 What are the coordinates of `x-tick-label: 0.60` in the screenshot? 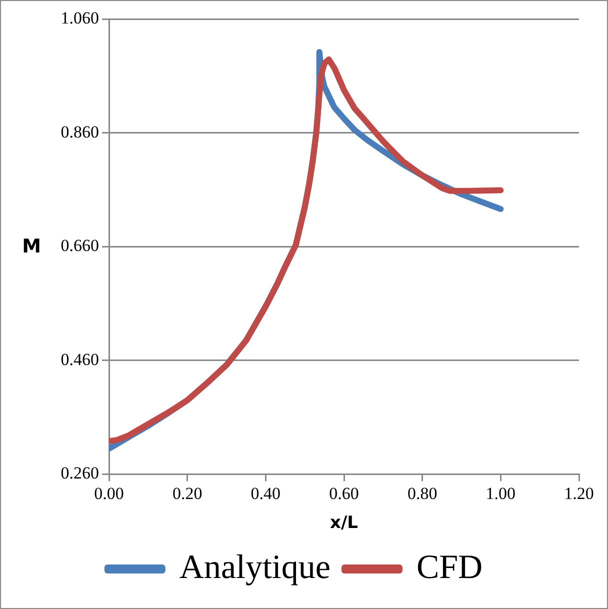 It's located at (344, 493).